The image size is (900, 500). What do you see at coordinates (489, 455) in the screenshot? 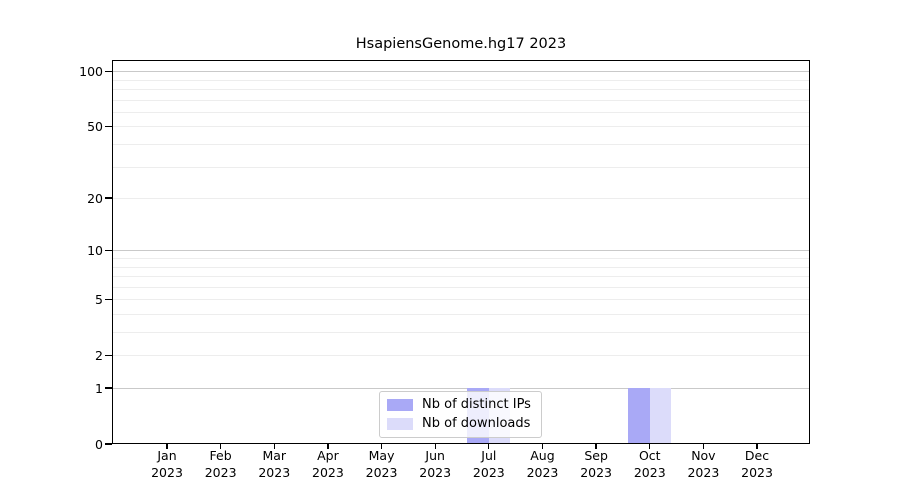
I see `x-tick-label-line: Jul` at bounding box center [489, 455].